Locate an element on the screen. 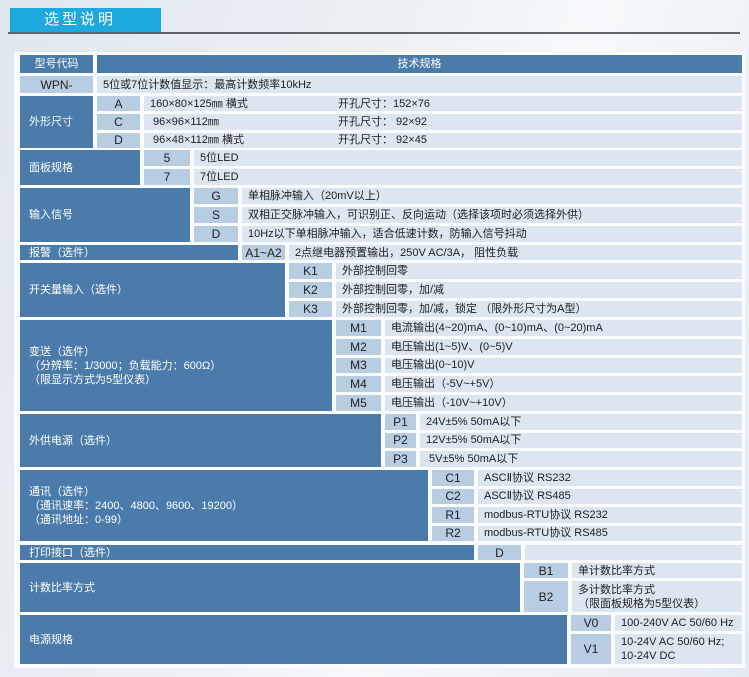 The width and height of the screenshot is (749, 677). option-description-line: 10-24V AC 50/60 Hz; is located at coordinates (673, 642).